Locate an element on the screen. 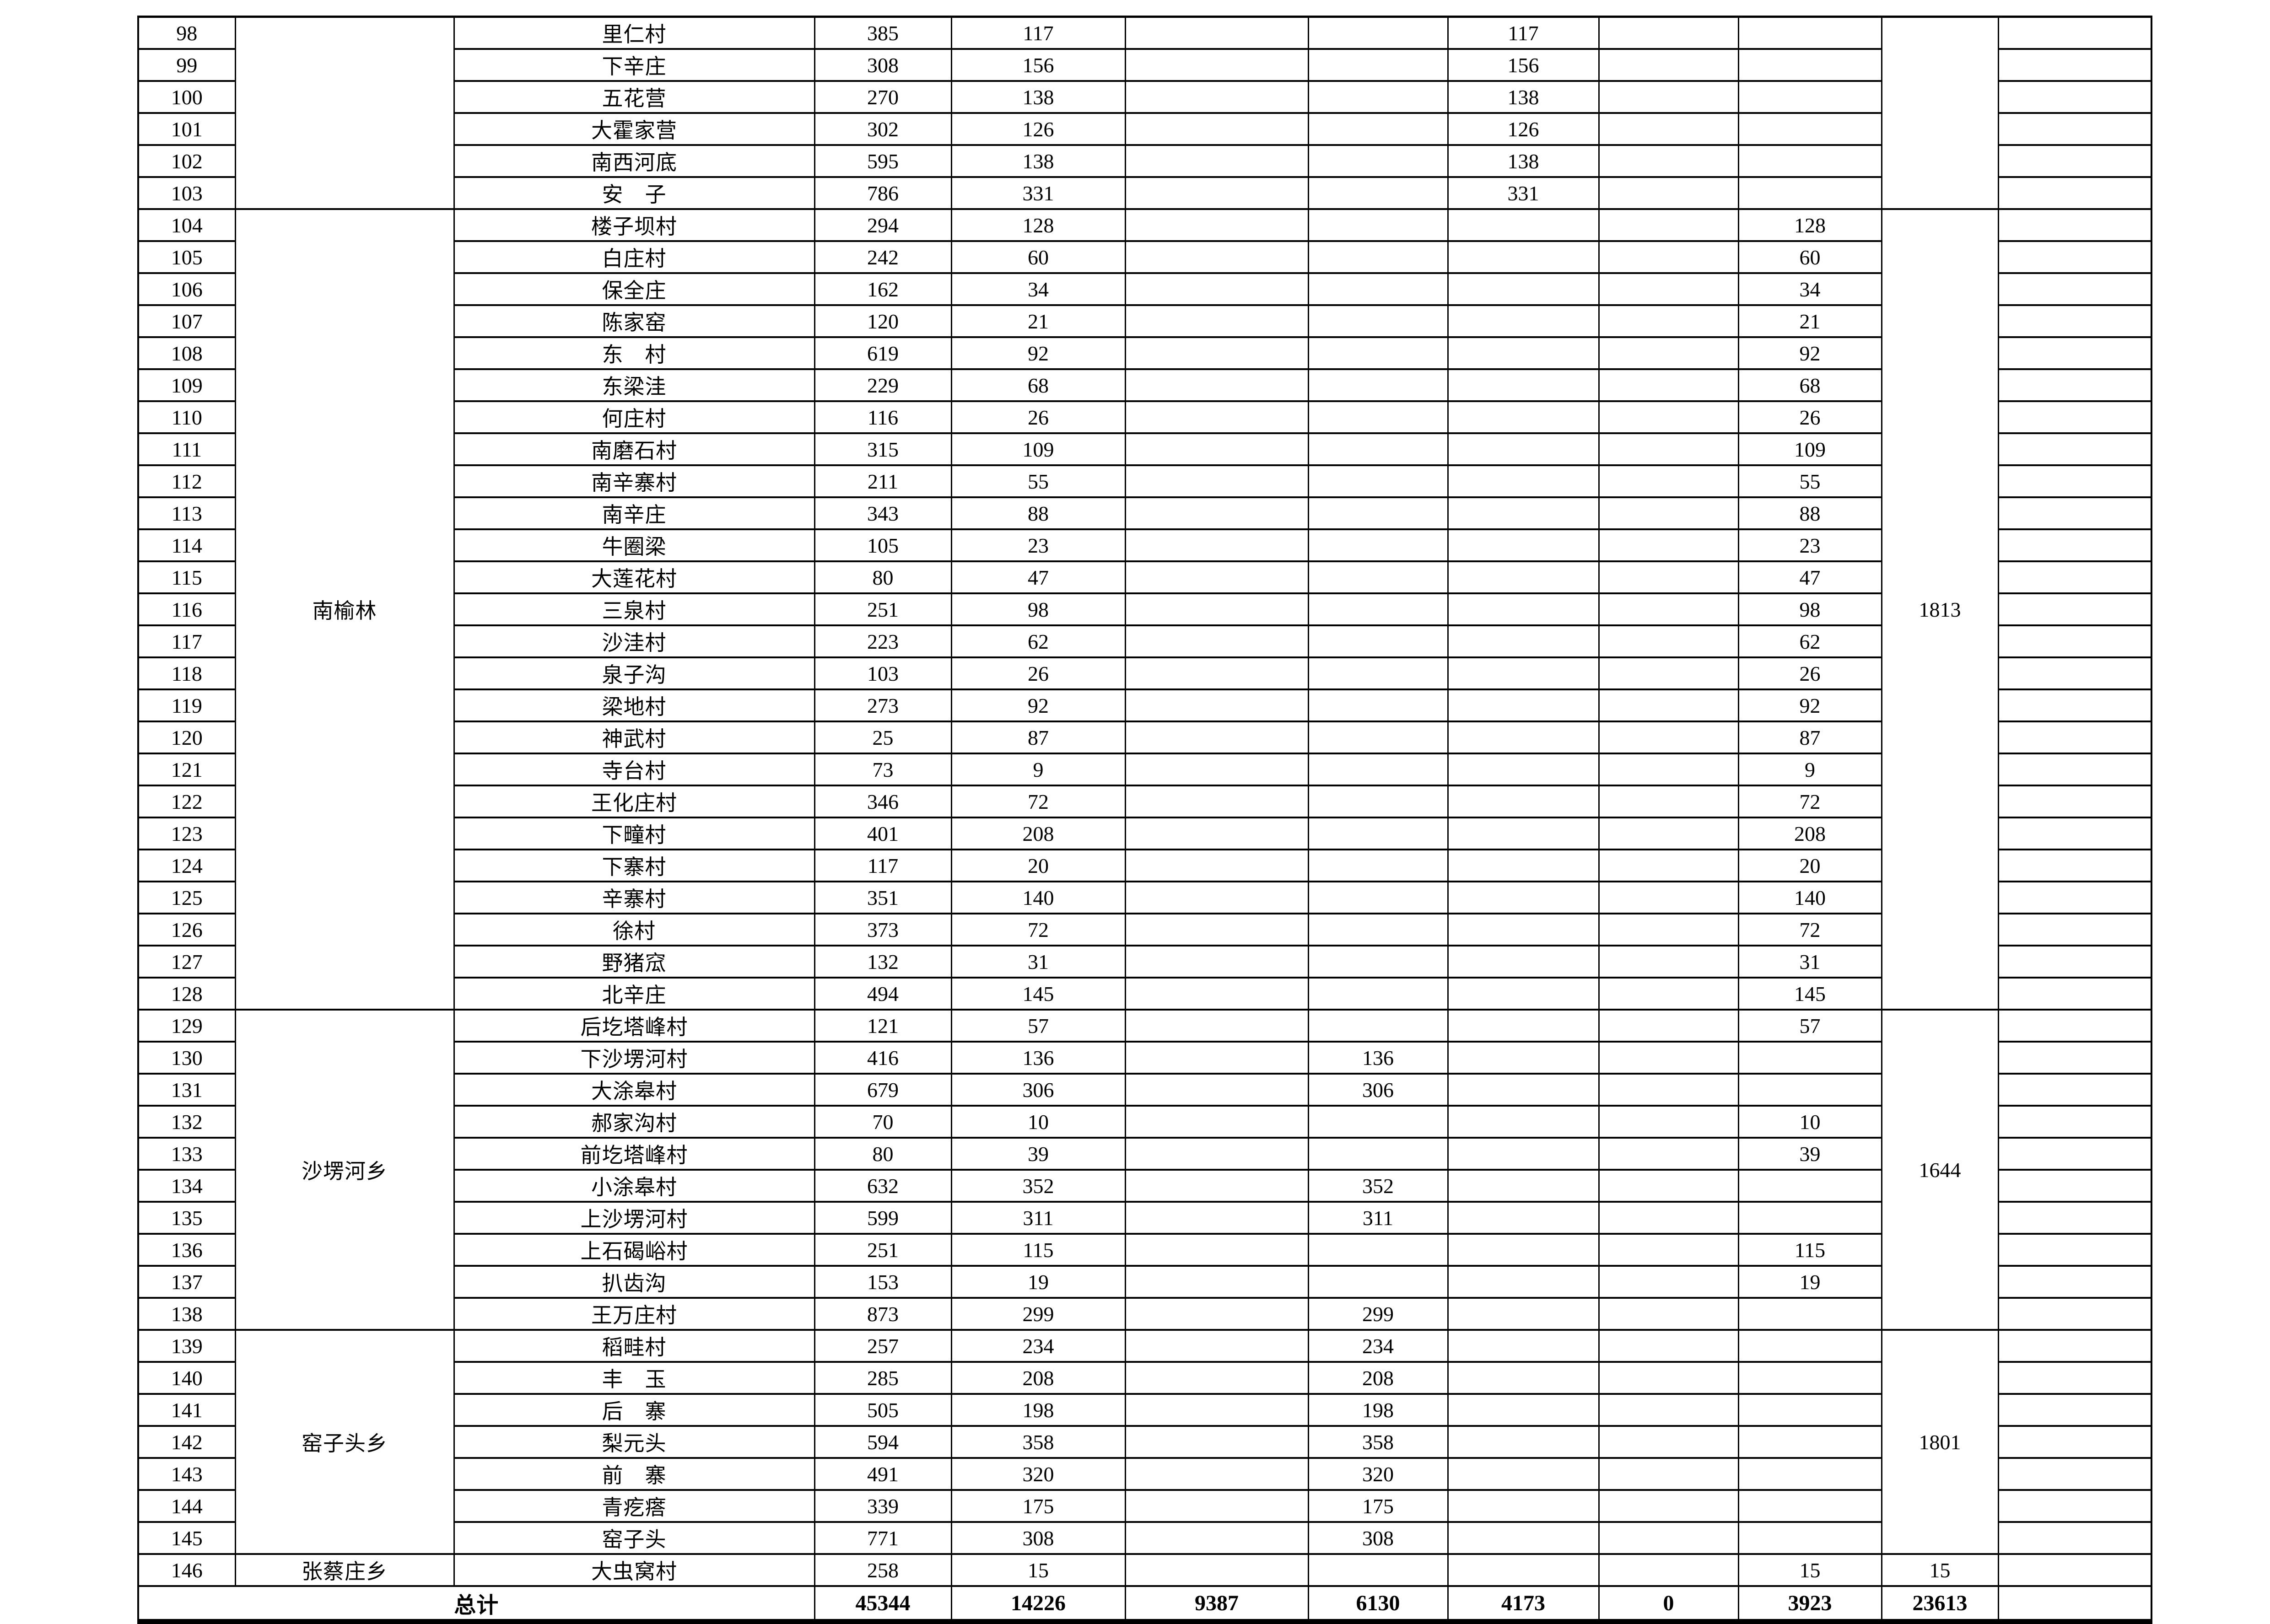  cell-total: 21 is located at coordinates (1038, 321).